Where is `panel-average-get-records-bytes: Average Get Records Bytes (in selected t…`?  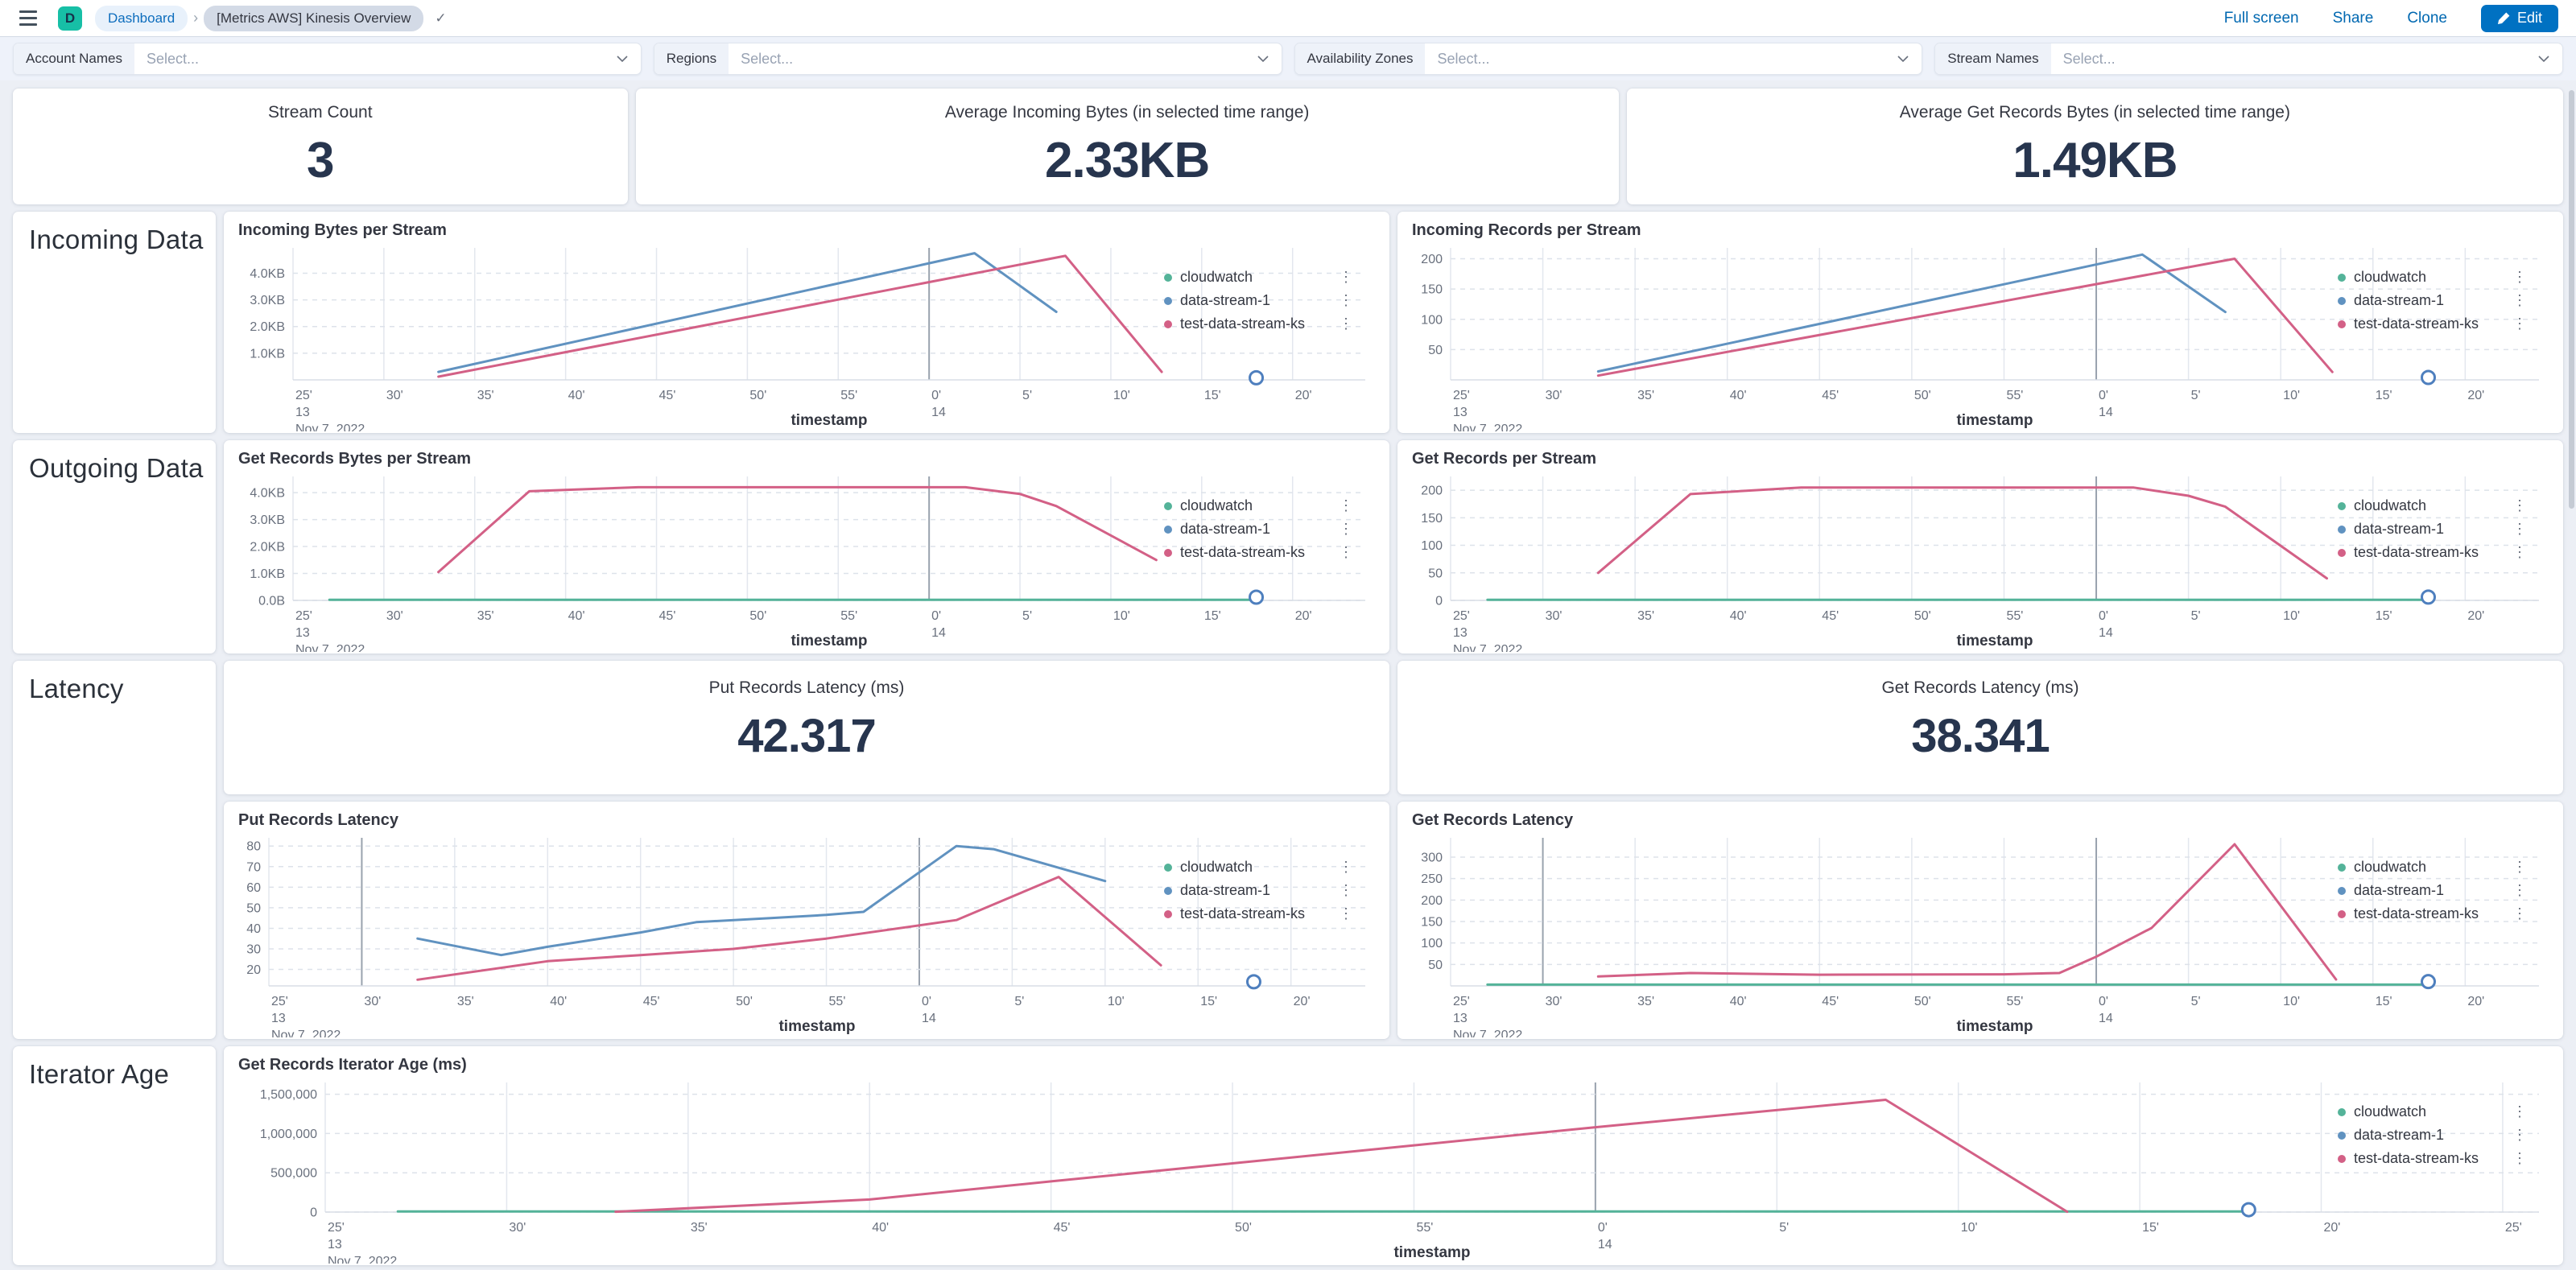 panel-average-get-records-bytes: Average Get Records Bytes (in selected t… is located at coordinates (2094, 146).